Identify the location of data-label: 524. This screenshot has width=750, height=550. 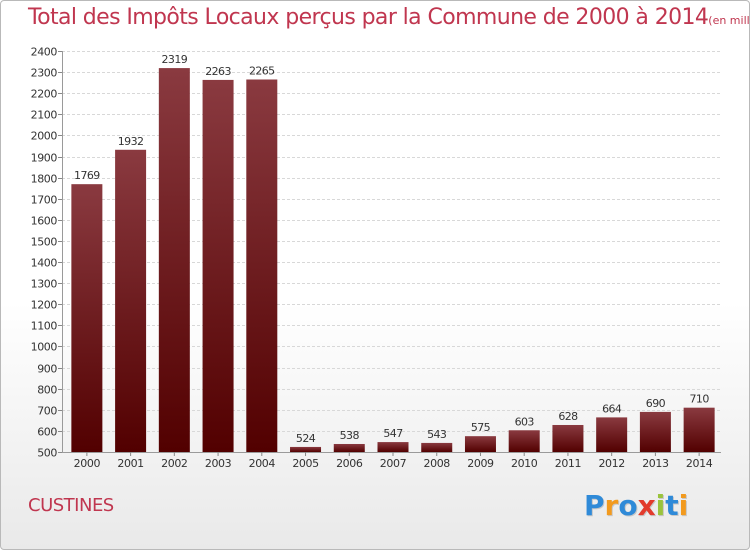
(306, 438).